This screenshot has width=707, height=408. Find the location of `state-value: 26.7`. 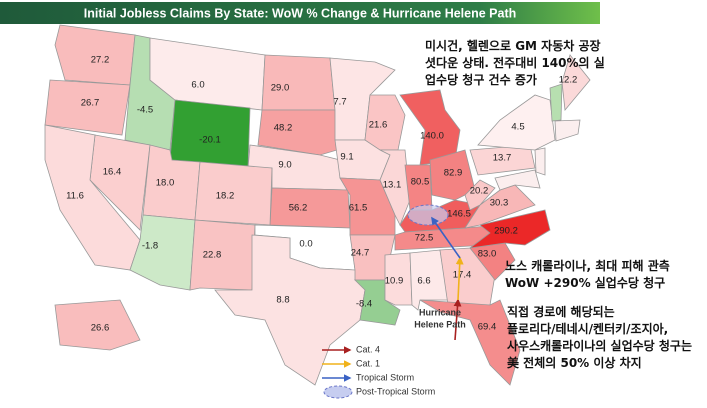

state-value: 26.7 is located at coordinates (90, 103).